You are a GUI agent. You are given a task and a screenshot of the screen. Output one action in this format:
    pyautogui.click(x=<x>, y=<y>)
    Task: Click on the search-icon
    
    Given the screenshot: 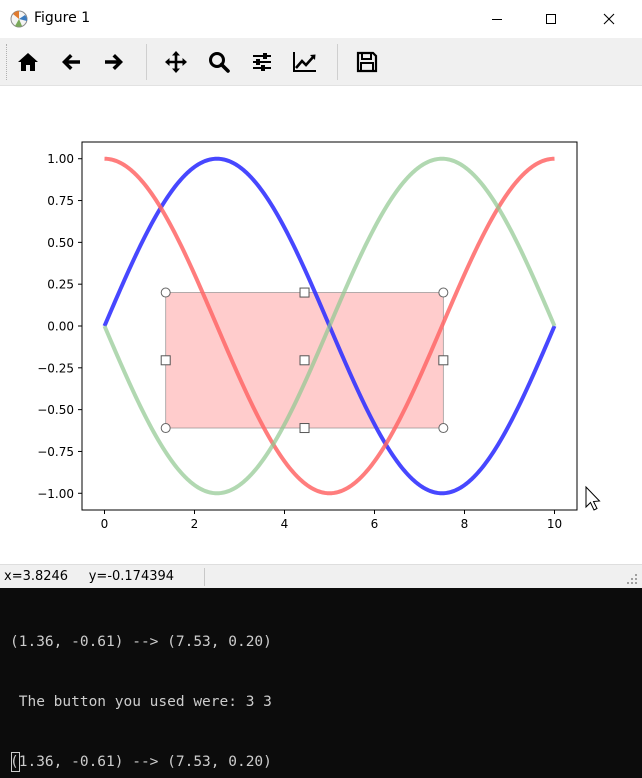 What is the action you would take?
    pyautogui.click(x=219, y=62)
    